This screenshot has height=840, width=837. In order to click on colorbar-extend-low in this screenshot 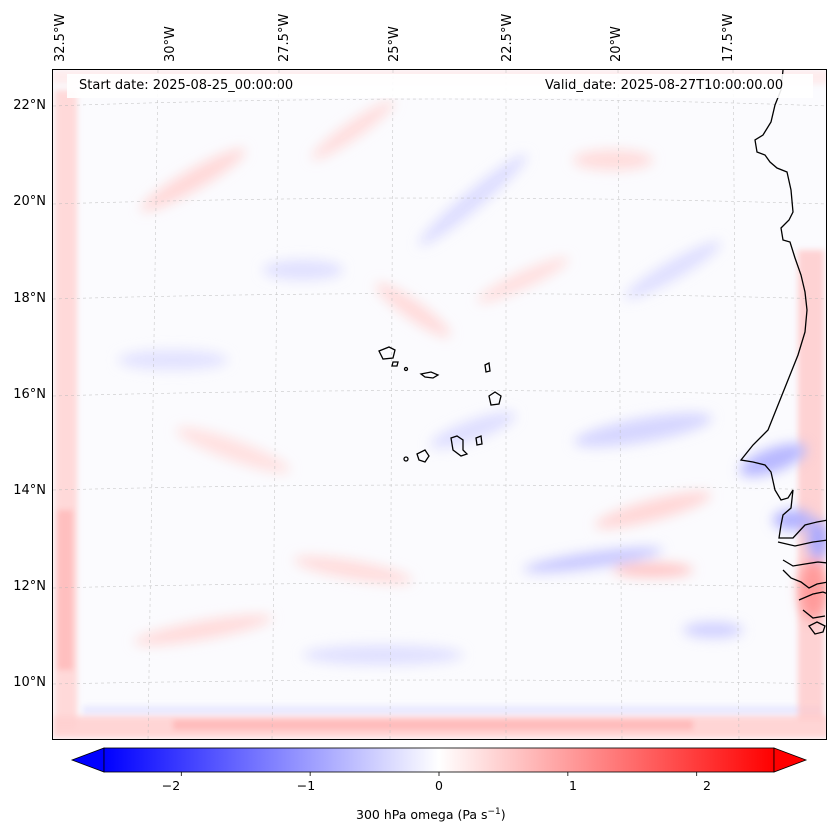, I will do `click(87, 760)`.